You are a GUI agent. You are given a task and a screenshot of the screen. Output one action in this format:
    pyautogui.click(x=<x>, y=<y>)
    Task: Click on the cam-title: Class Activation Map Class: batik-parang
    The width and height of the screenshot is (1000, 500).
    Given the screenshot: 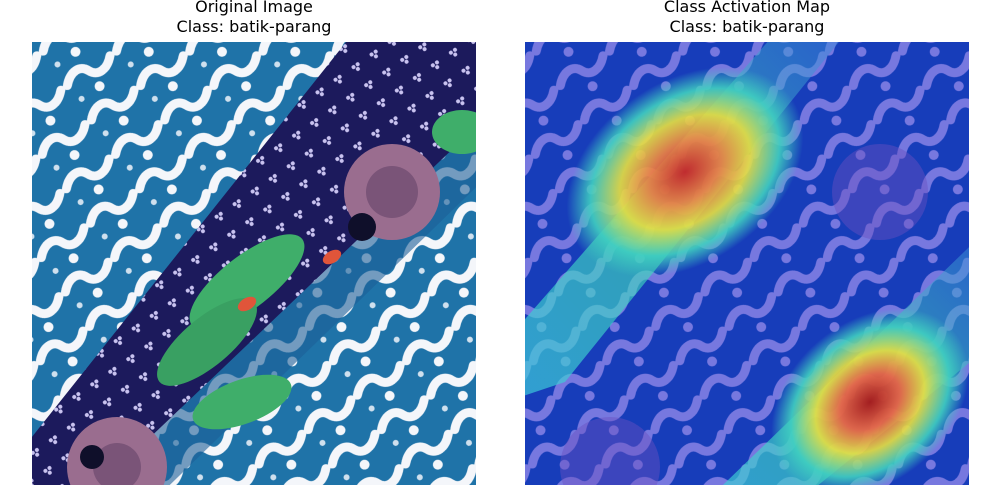 What is the action you would take?
    pyautogui.click(x=747, y=18)
    